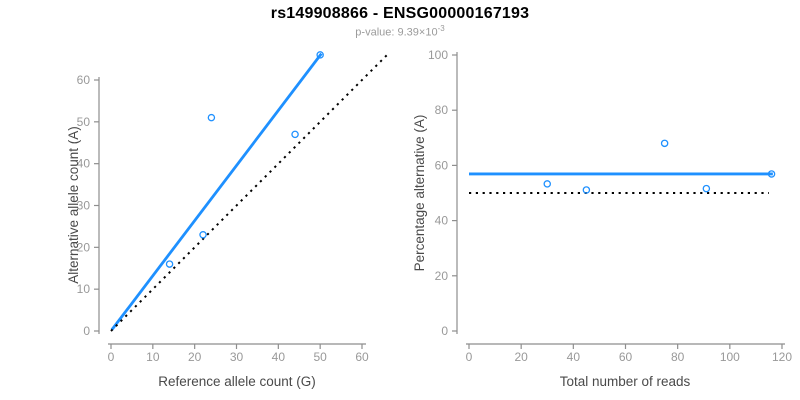 Image resolution: width=800 pixels, height=400 pixels. Describe the element at coordinates (396, 32) in the screenshot. I see `pvalue-text: p-value: 9.39×10` at that location.